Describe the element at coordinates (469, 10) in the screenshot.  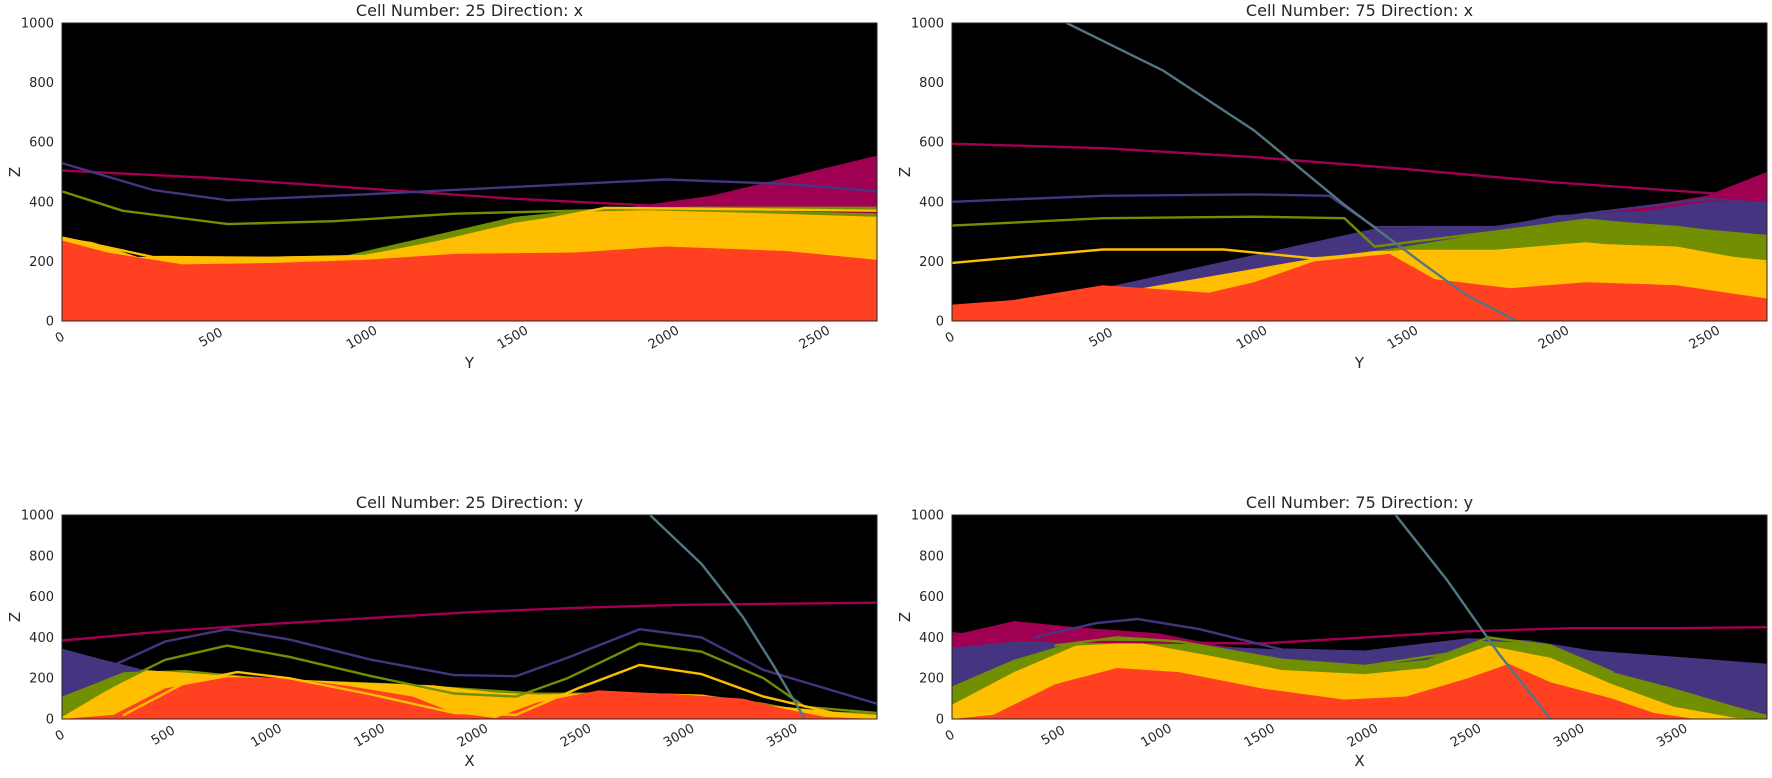
I see `panel-title: Cell Number: 25 Direction: x` at that location.